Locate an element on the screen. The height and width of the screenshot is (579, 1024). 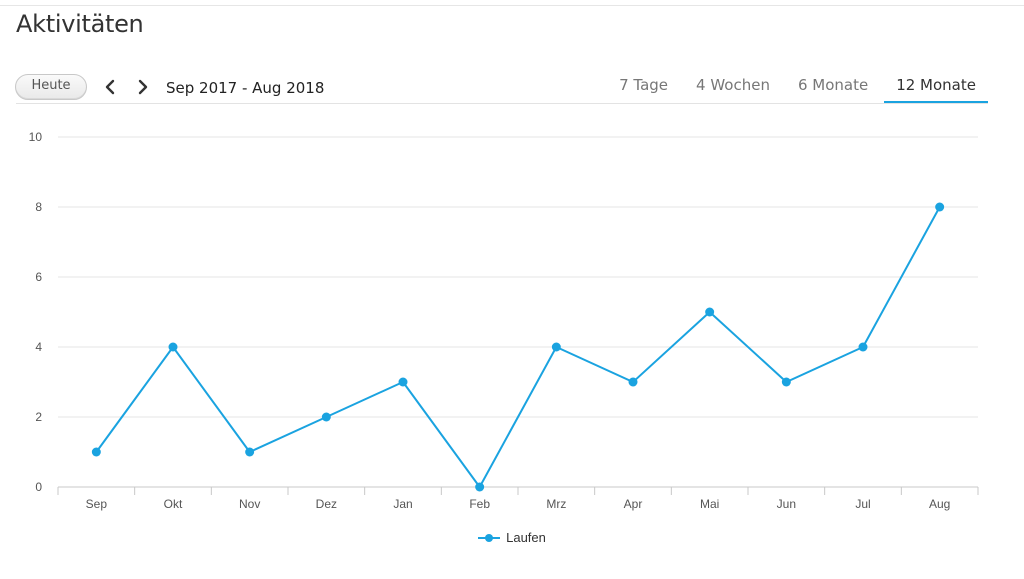
next-period-button is located at coordinates (142, 87).